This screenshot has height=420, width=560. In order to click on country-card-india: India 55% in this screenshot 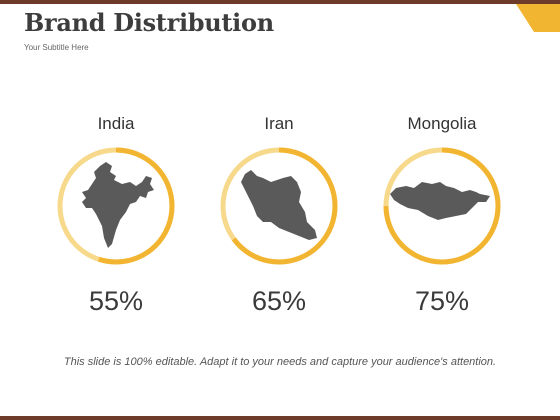, I will do `click(116, 217)`.